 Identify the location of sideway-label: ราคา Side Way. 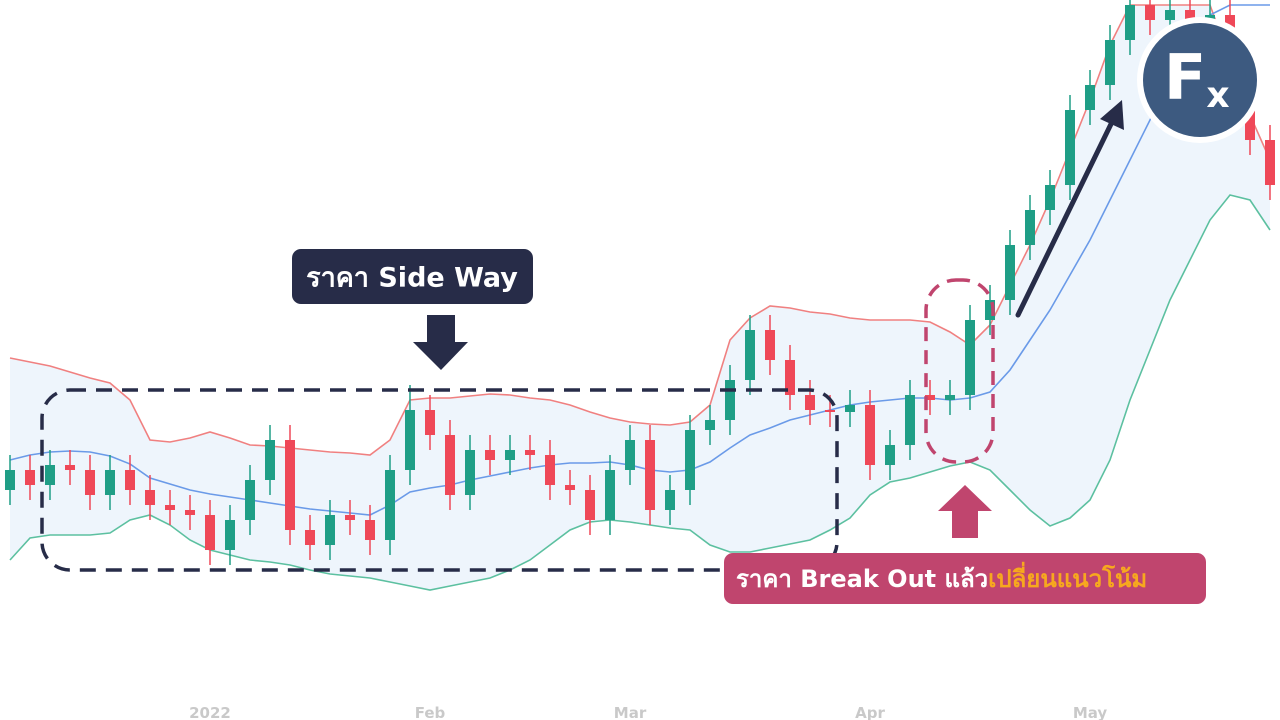
(412, 278).